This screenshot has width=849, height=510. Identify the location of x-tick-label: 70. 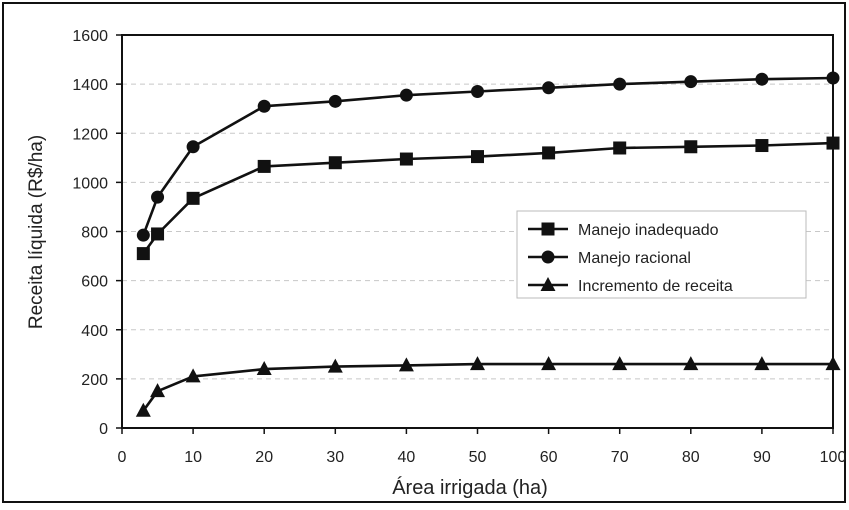
(620, 457).